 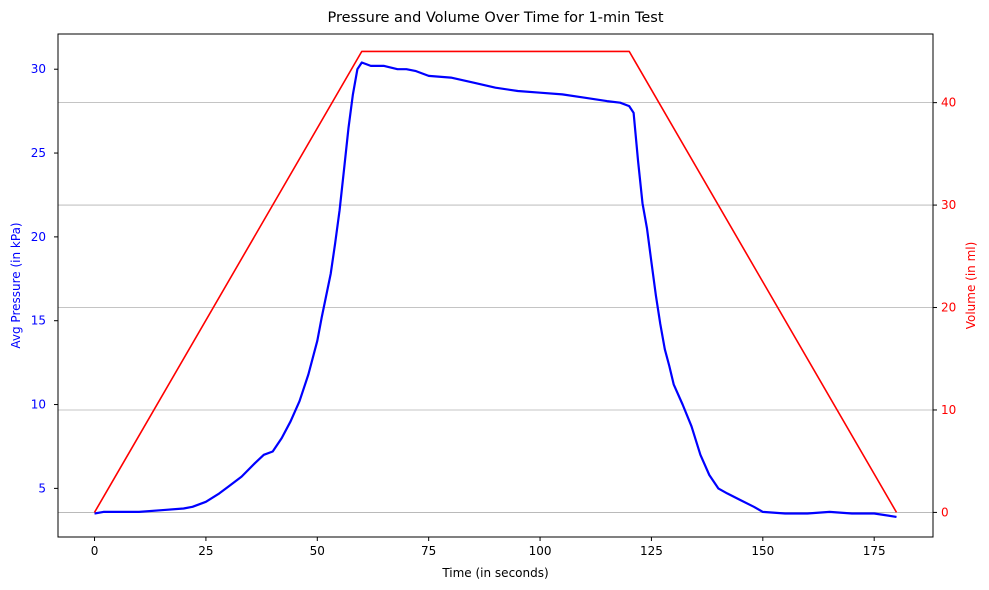 What do you see at coordinates (38, 237) in the screenshot?
I see `y-left-tick-label: 20` at bounding box center [38, 237].